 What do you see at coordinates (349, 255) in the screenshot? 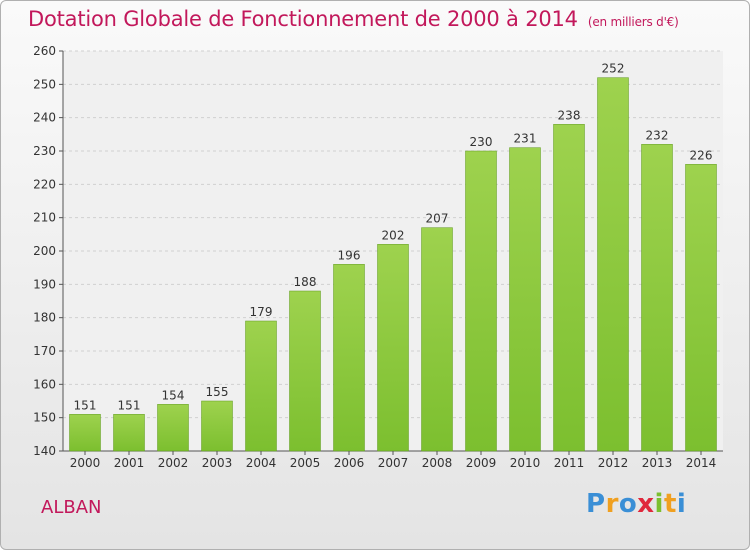
I see `data-label: 196` at bounding box center [349, 255].